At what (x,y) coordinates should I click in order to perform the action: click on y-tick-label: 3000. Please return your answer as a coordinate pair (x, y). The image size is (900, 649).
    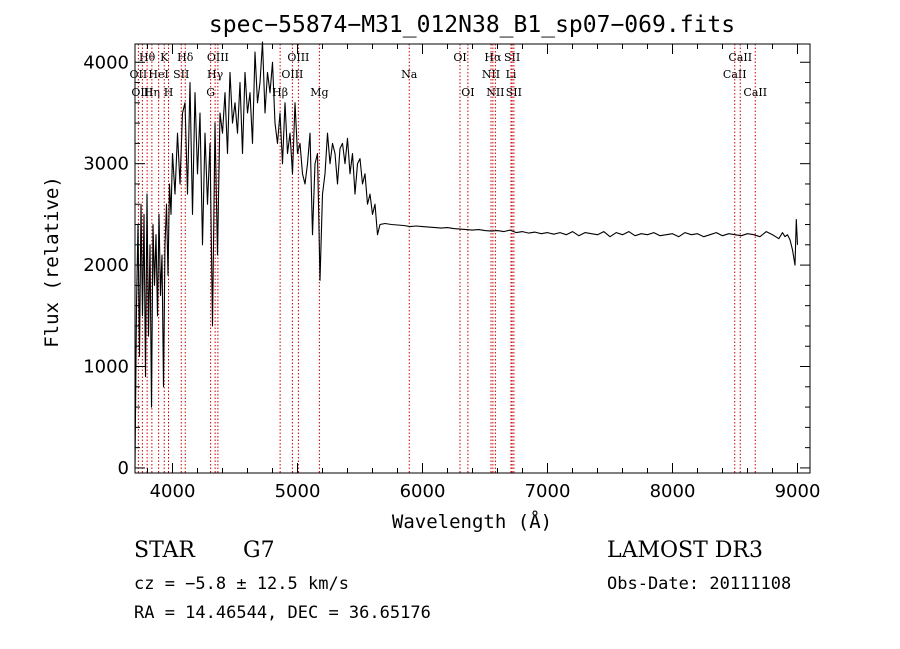
    Looking at the image, I should click on (106, 164).